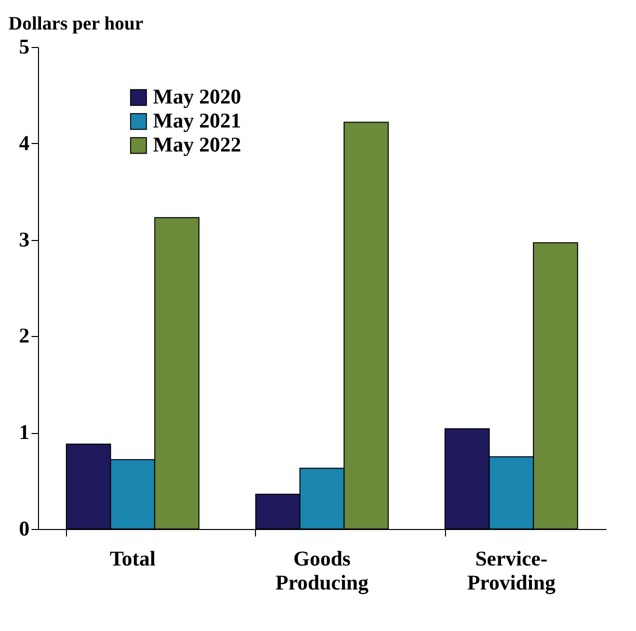 Image resolution: width=636 pixels, height=631 pixels. Describe the element at coordinates (197, 144) in the screenshot. I see `legend-label: May 2022` at that location.